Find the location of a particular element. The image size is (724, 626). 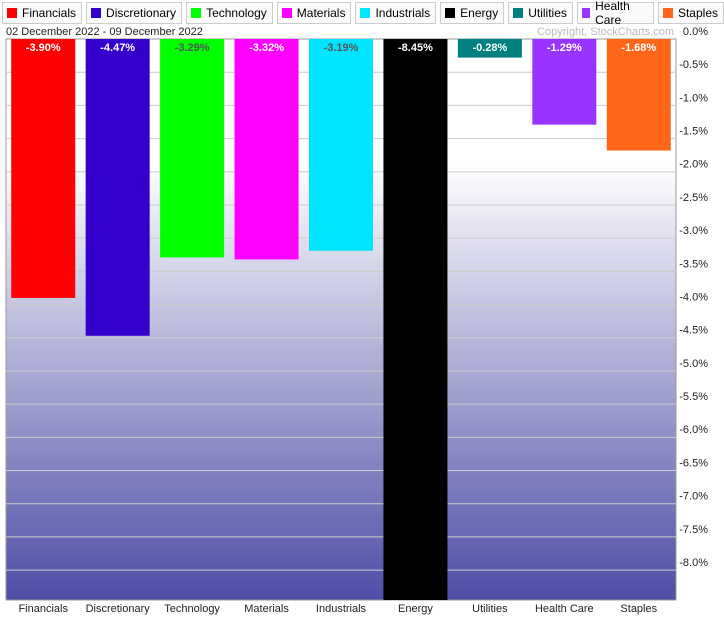

value-label: -8.45% is located at coordinates (415, 48).